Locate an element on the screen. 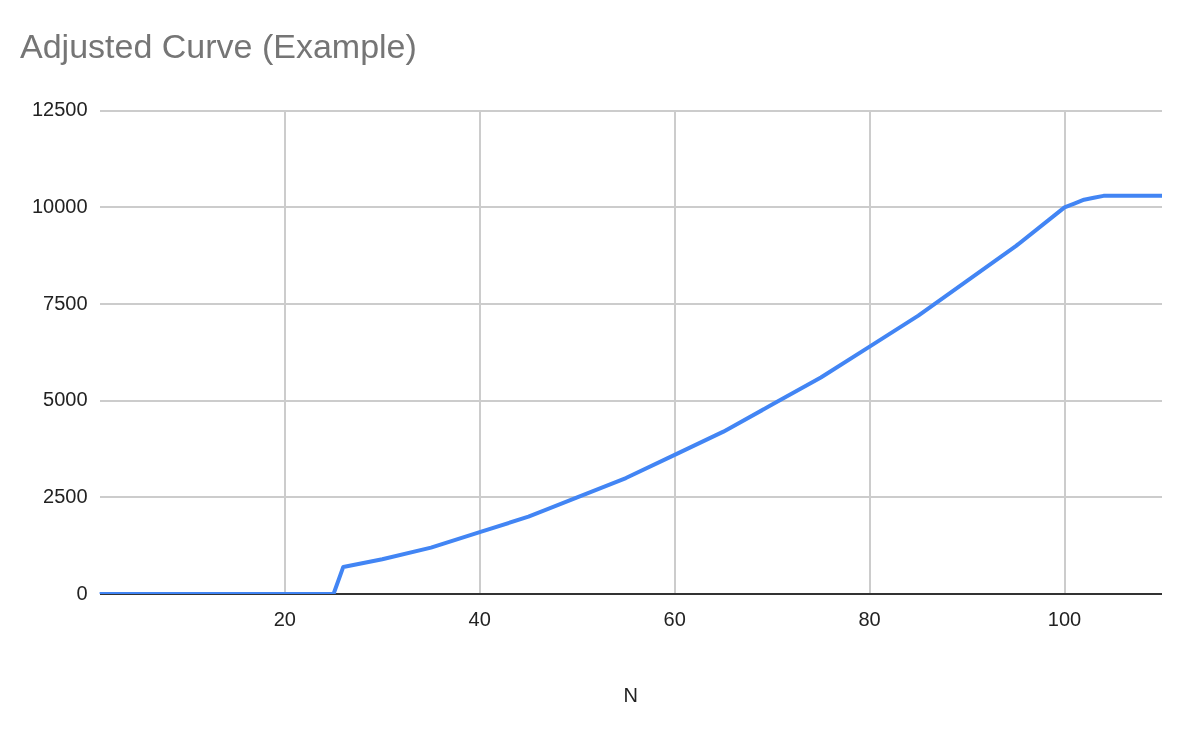 The height and width of the screenshot is (742, 1200). x-tick-label: 80 is located at coordinates (869, 618).